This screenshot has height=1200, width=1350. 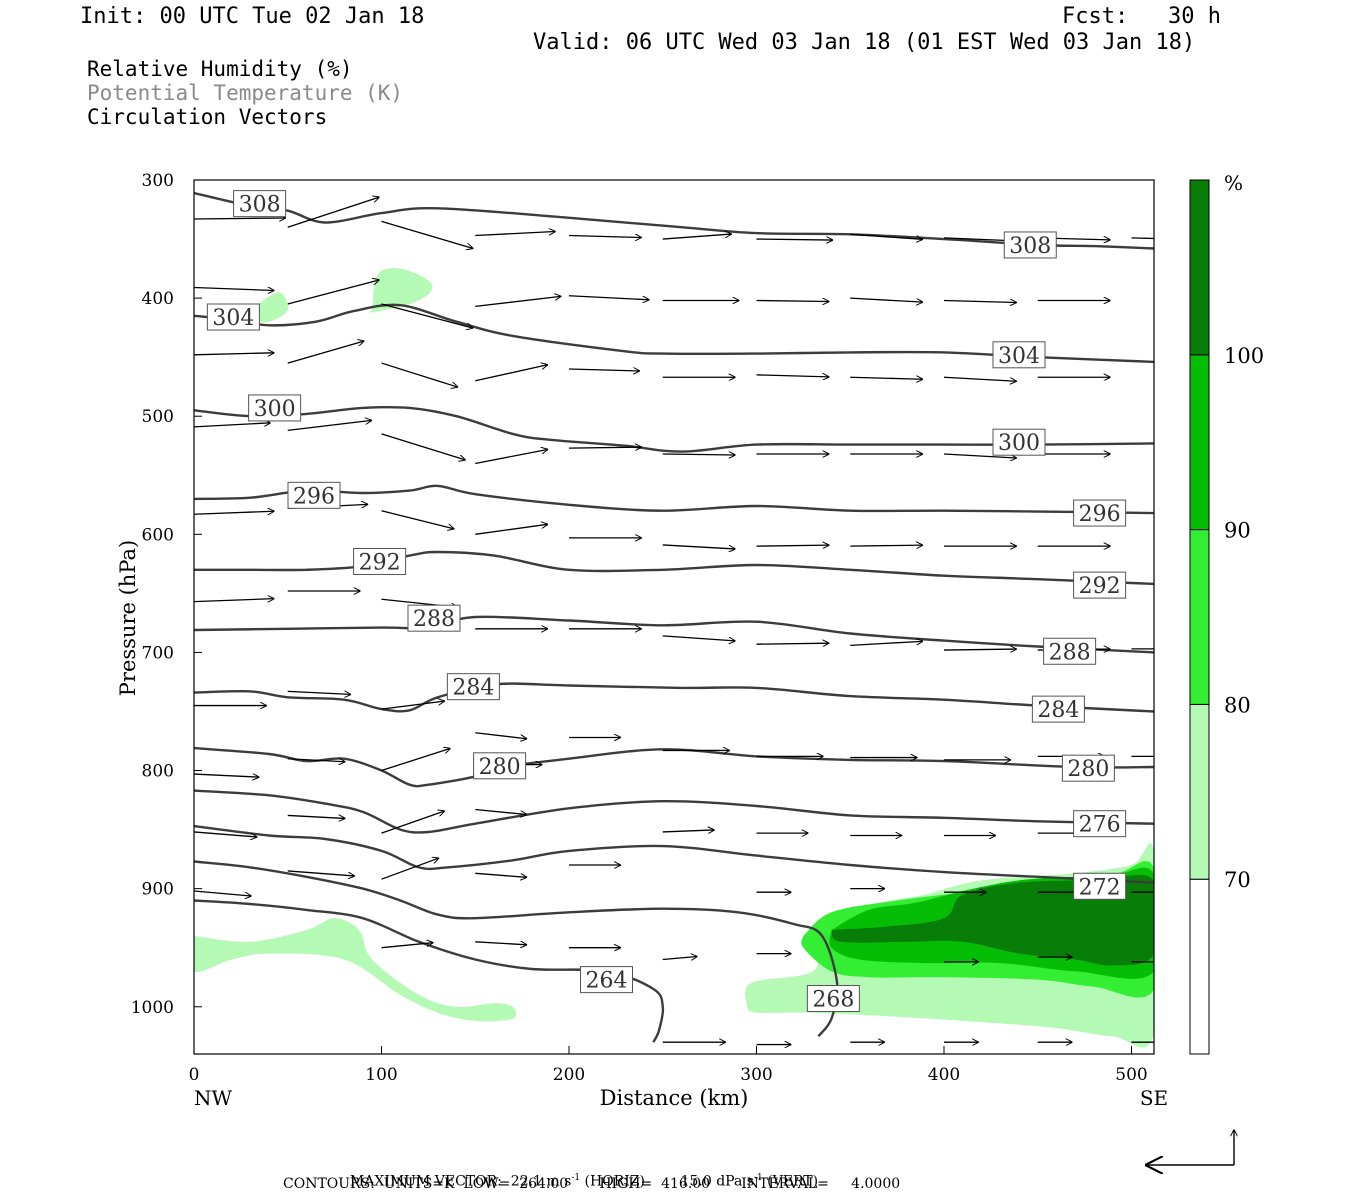 I want to click on theta-label: 292, so click(x=1100, y=586).